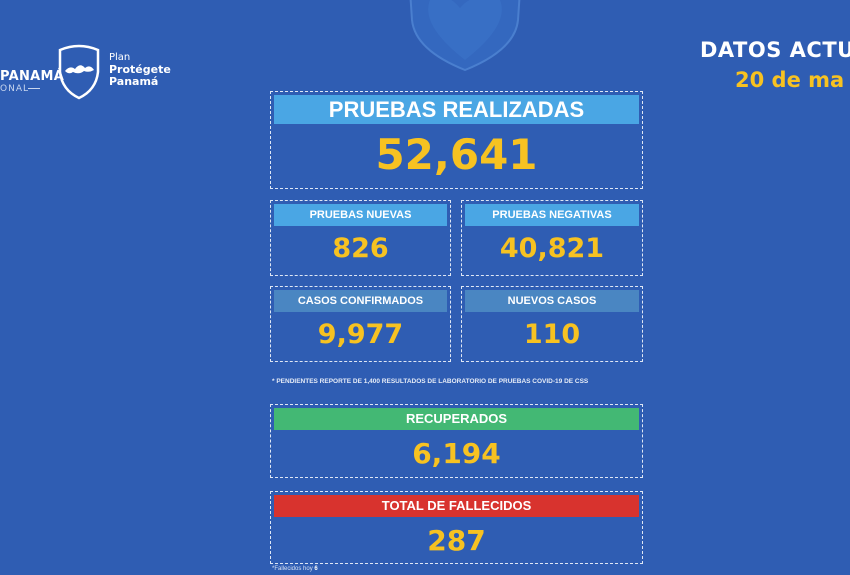 The image size is (850, 575). Describe the element at coordinates (456, 419) in the screenshot. I see `recuperados-label: RECUPERADOS` at that location.